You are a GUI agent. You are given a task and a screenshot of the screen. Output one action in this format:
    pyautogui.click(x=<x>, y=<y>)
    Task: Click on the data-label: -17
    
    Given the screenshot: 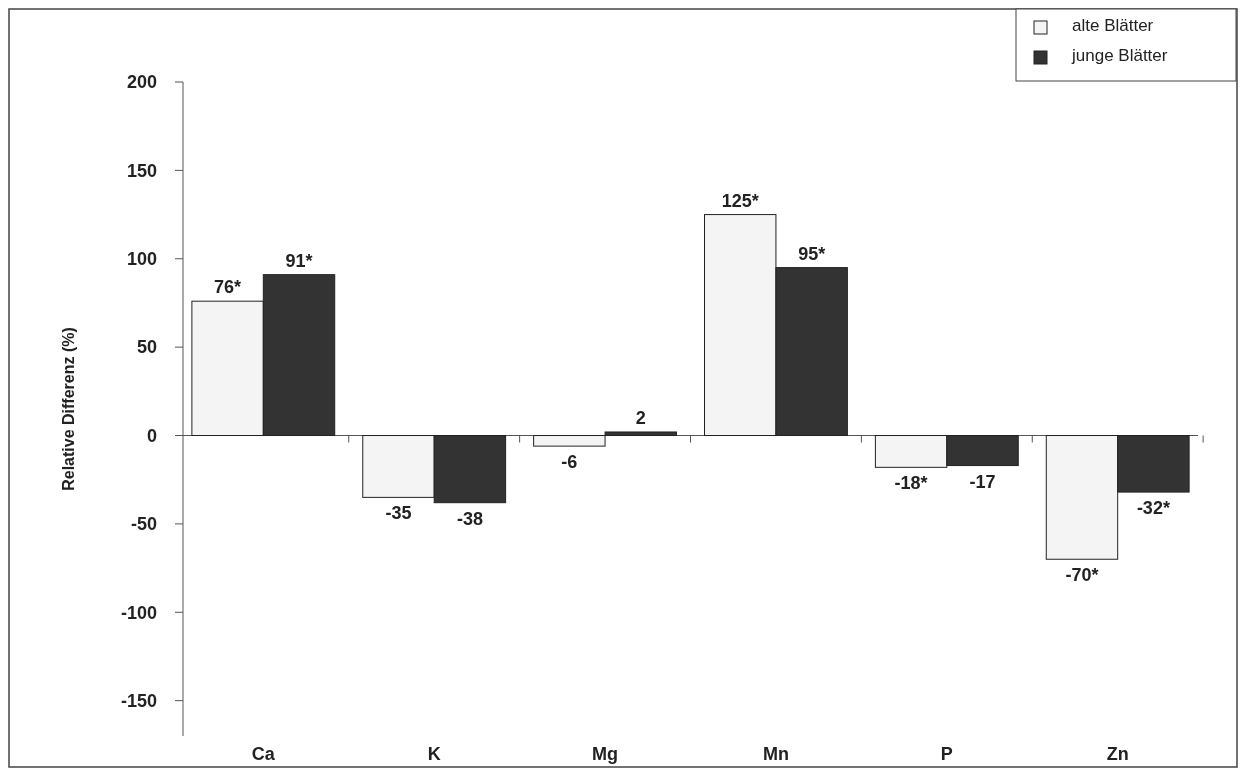 What is the action you would take?
    pyautogui.click(x=982, y=481)
    